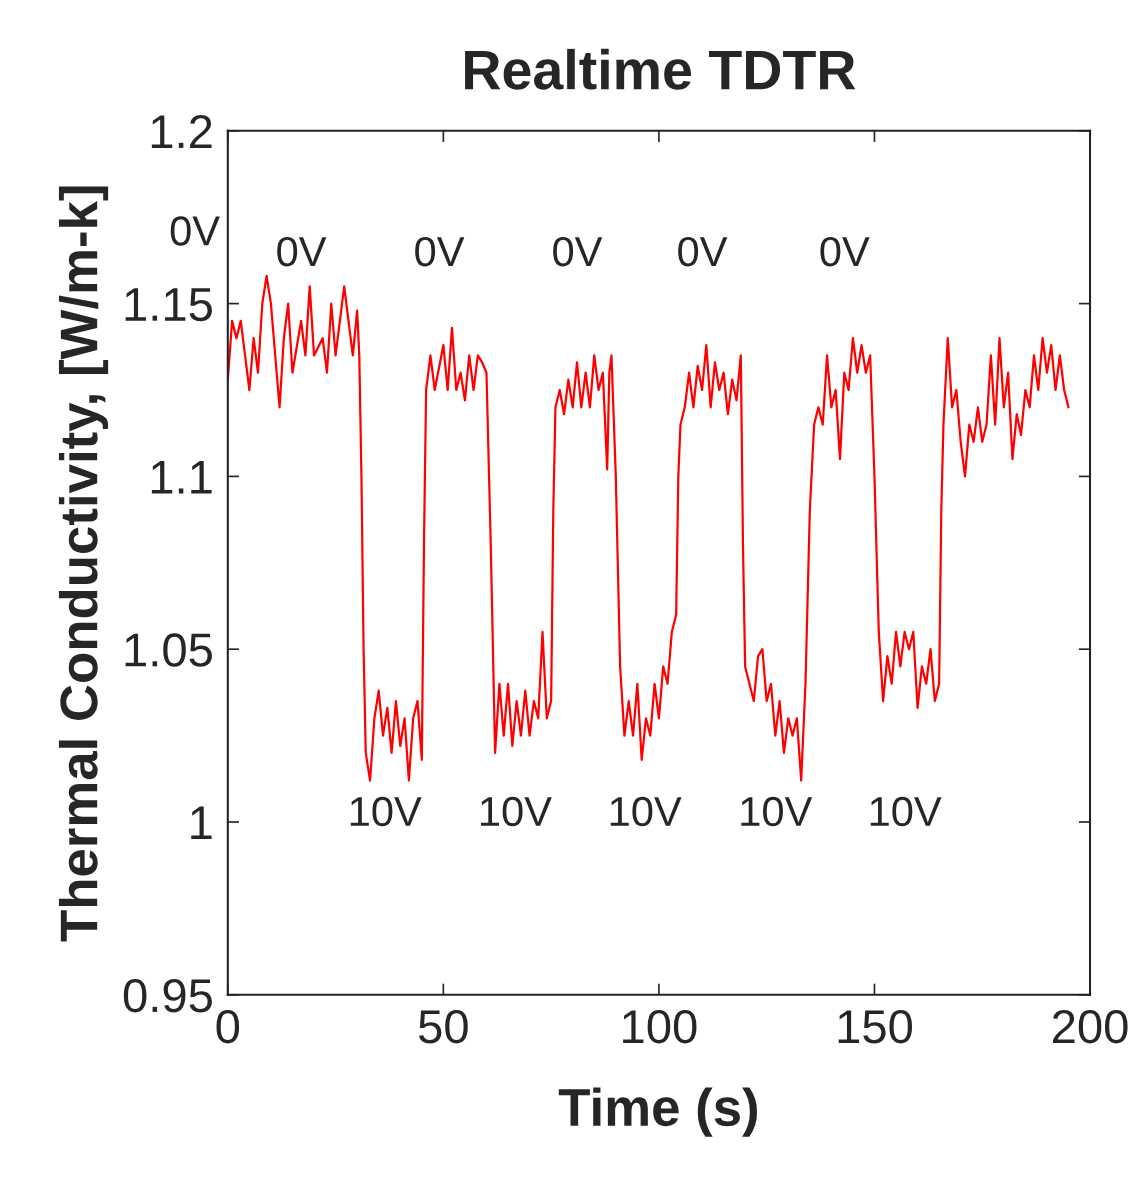  I want to click on y-tick-label: 1.1, so click(181, 477).